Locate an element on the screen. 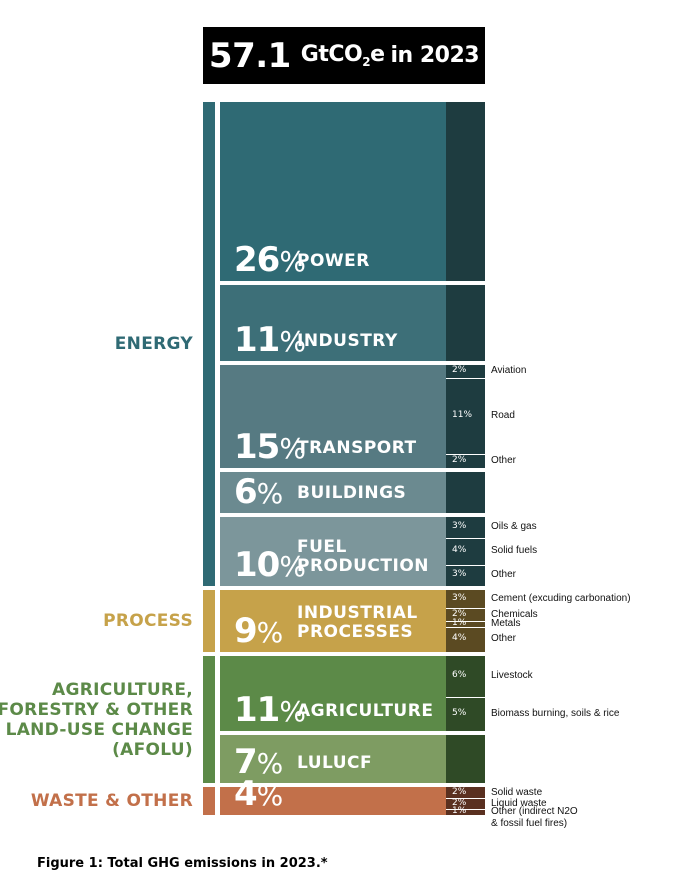  title-unit-pre: GtCO is located at coordinates (331, 54).